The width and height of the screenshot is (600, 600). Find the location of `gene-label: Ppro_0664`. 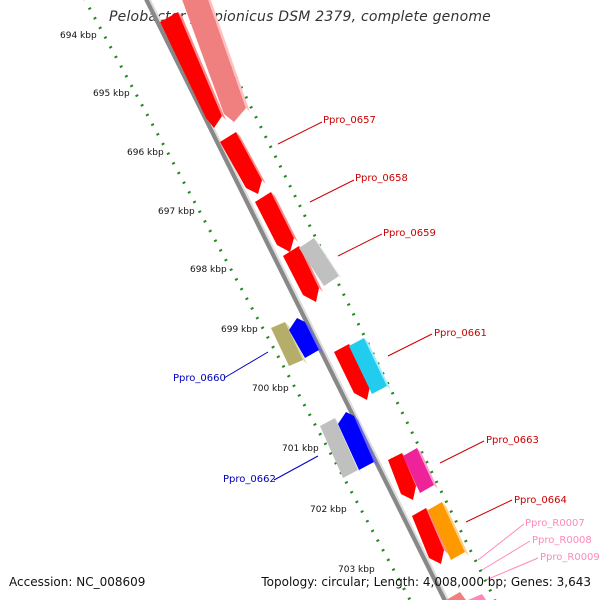

gene-label: Ppro_0664 is located at coordinates (540, 500).